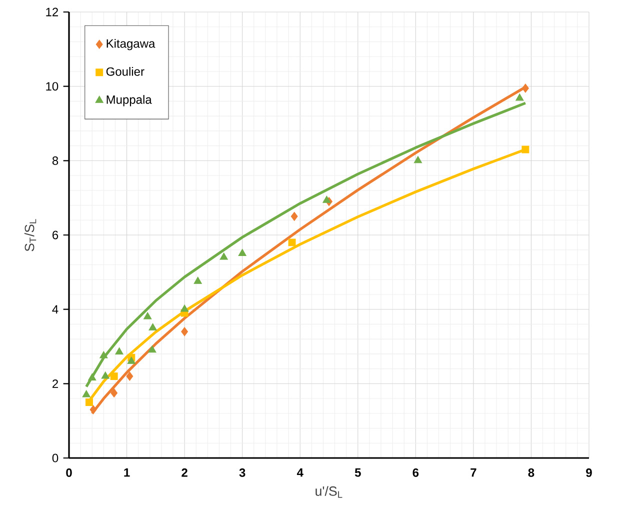 The height and width of the screenshot is (522, 617). Describe the element at coordinates (52, 12) in the screenshot. I see `y-tick-label: 12` at that location.